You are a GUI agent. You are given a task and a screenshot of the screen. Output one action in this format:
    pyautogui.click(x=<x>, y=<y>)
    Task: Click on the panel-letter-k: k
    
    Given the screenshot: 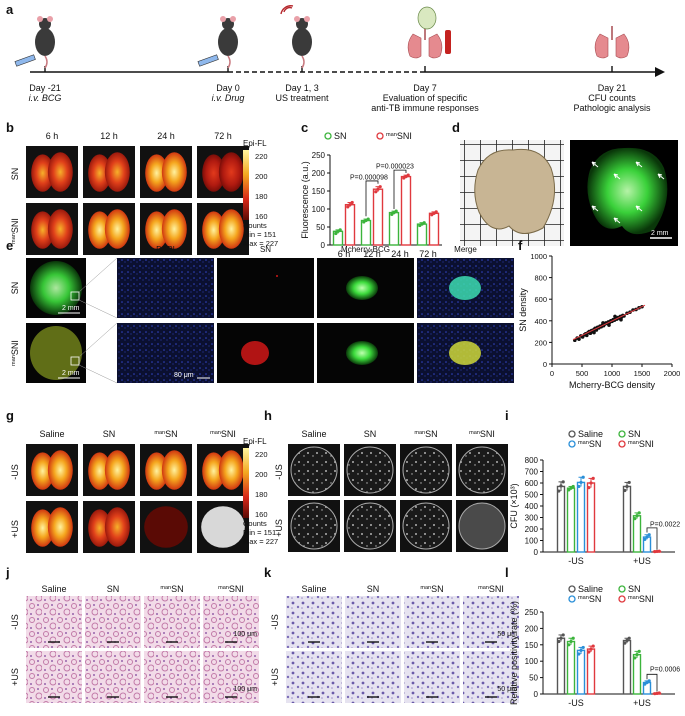 What is the action you would take?
    pyautogui.click(x=268, y=572)
    